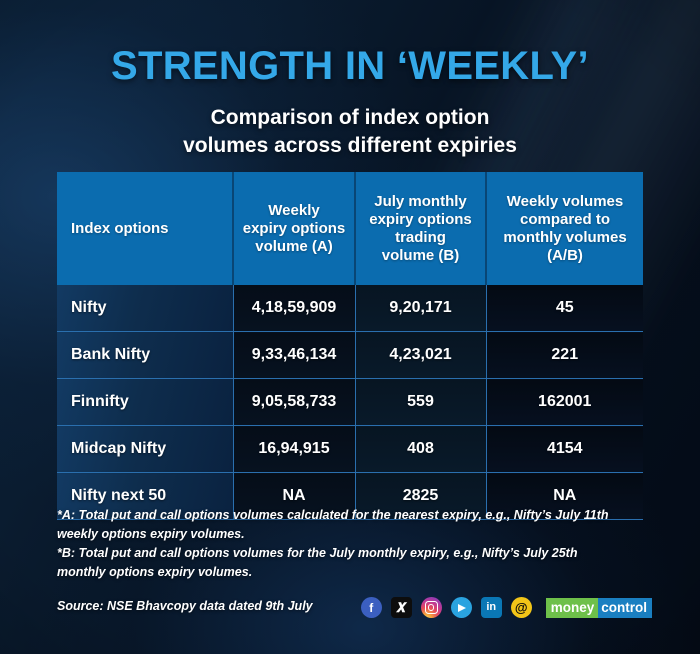 The image size is (700, 654). What do you see at coordinates (294, 308) in the screenshot?
I see `cell-weekly-volume: 4,18,59,909` at bounding box center [294, 308].